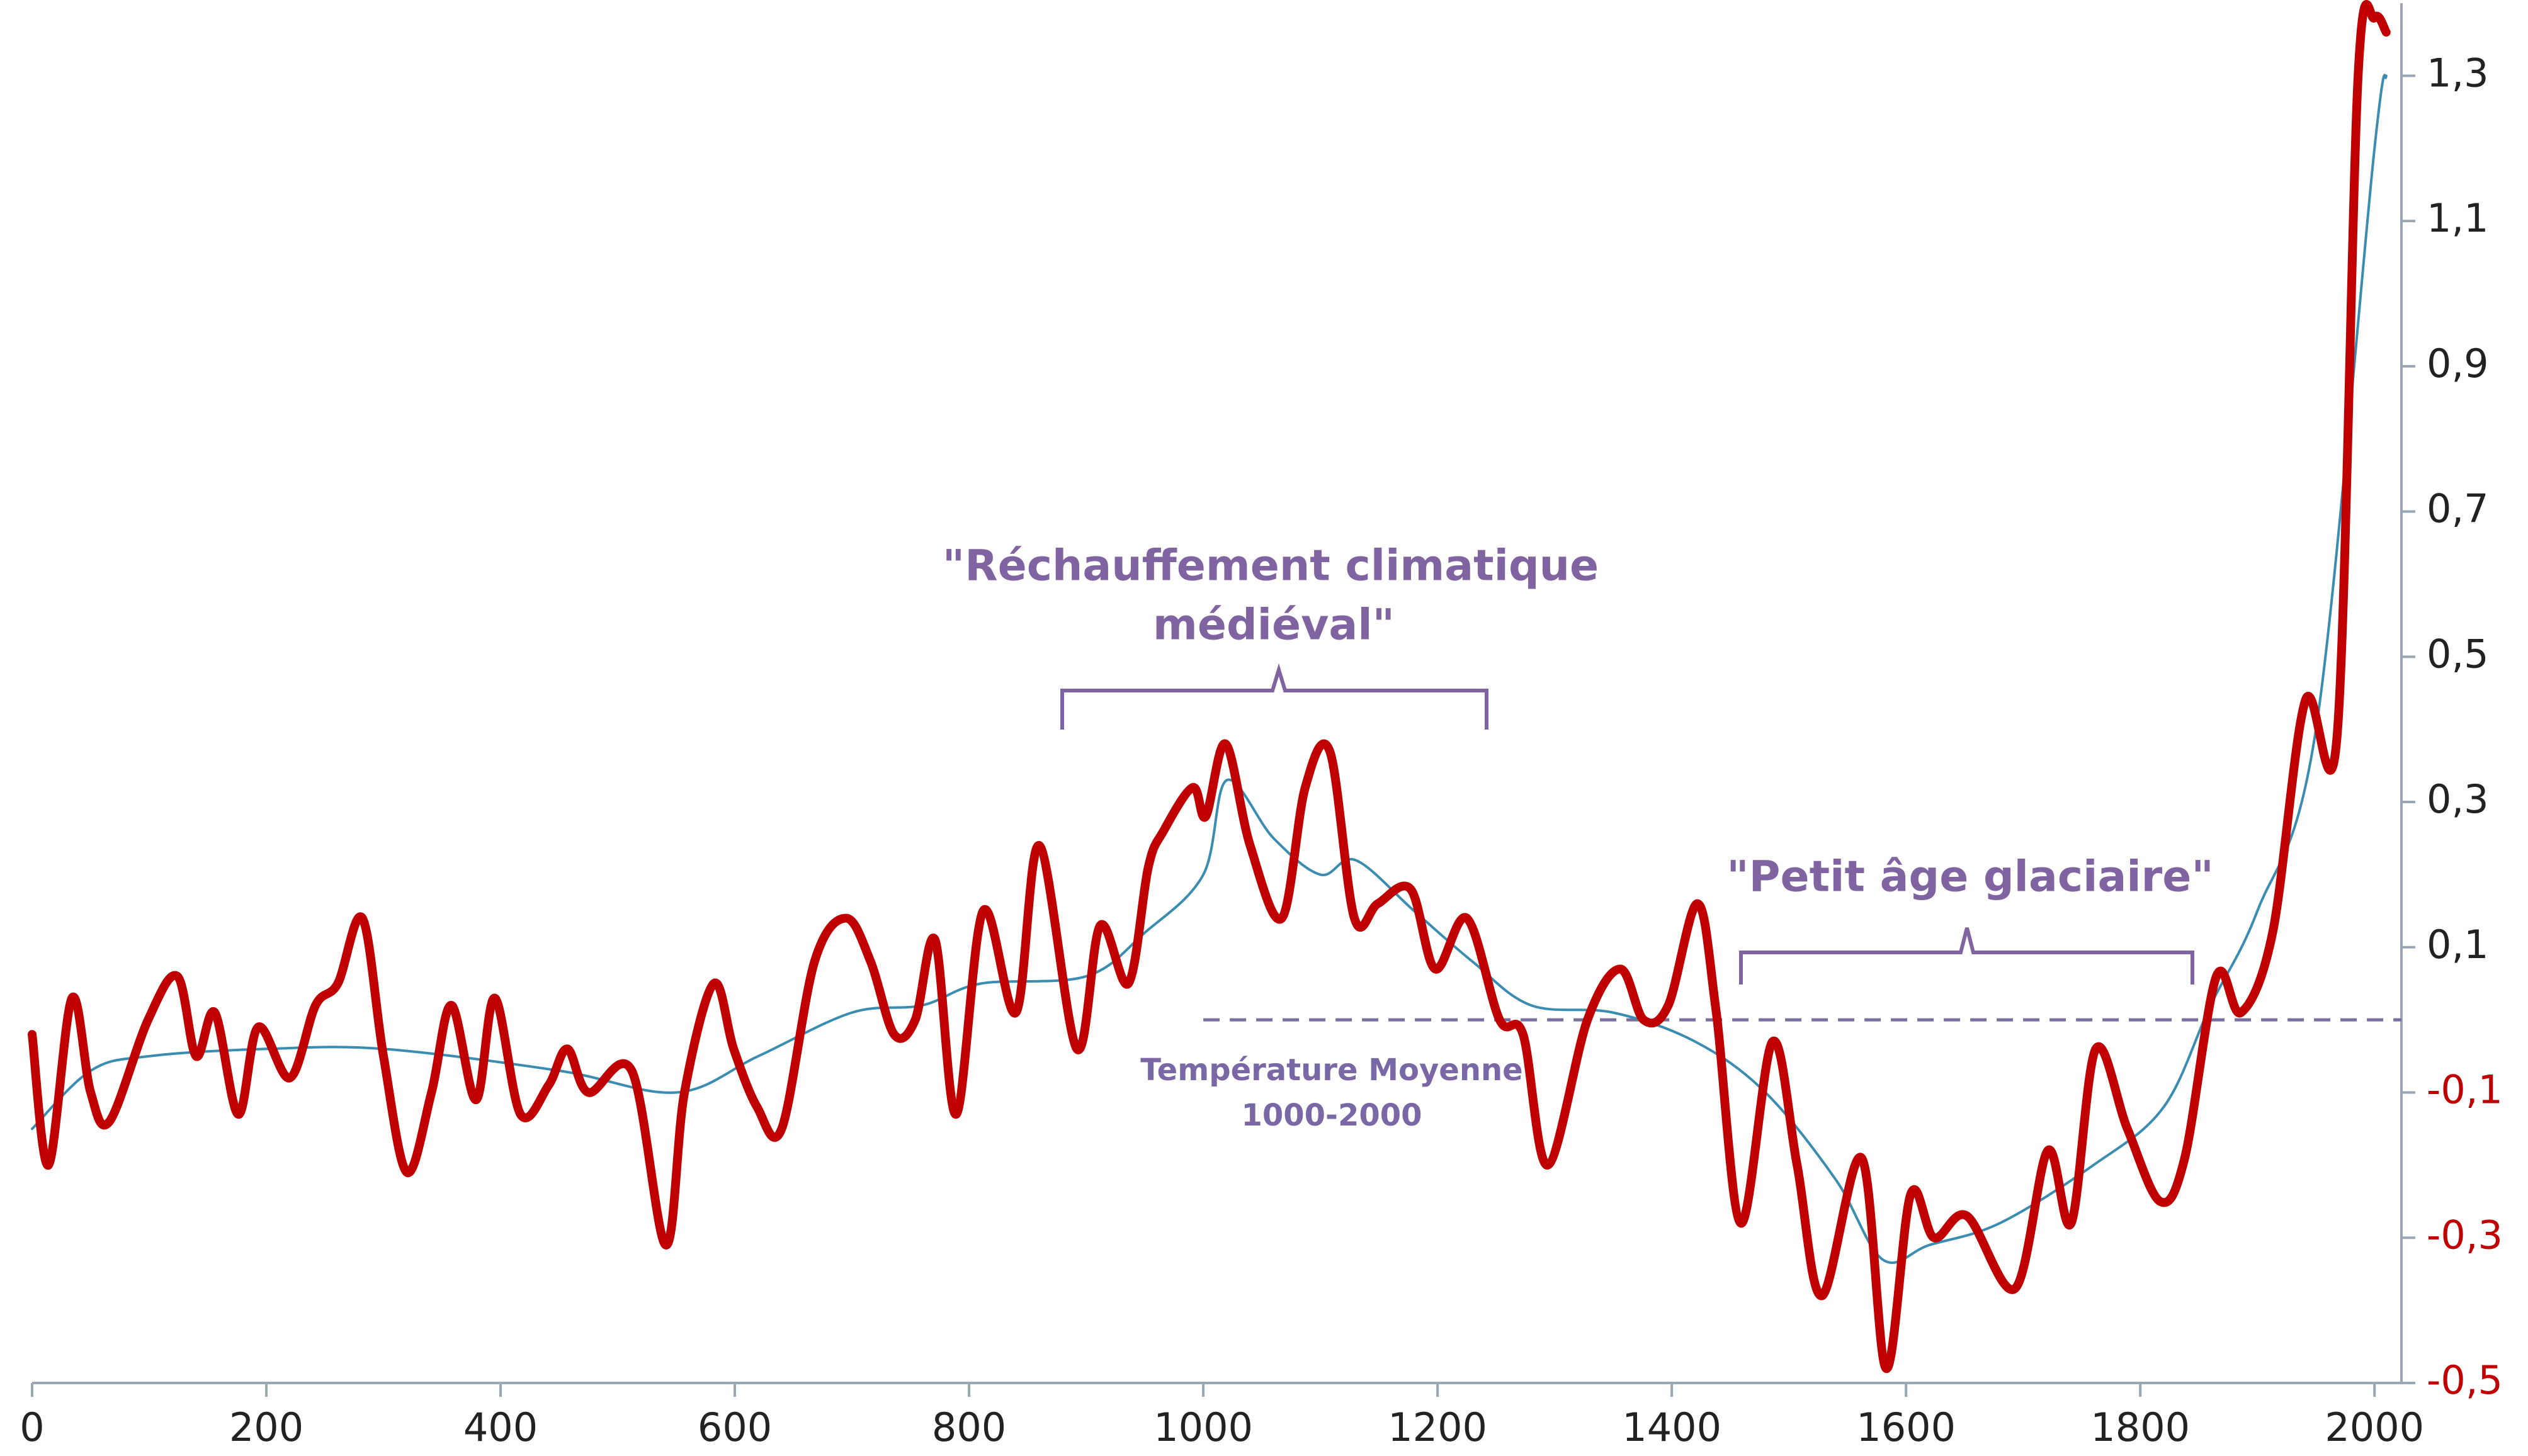  What do you see at coordinates (2458, 654) in the screenshot?
I see `y-tick-label: 0,5` at bounding box center [2458, 654].